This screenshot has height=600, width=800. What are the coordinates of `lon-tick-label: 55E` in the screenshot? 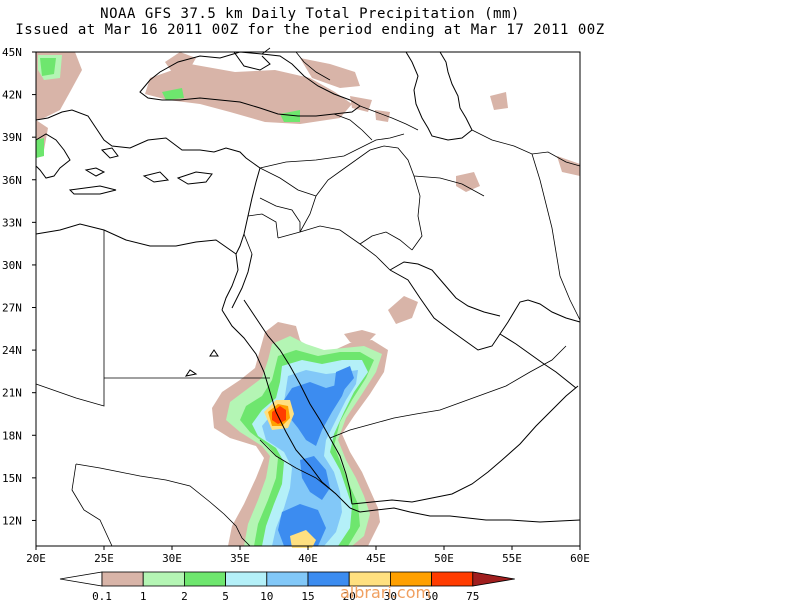 It's located at (512, 558).